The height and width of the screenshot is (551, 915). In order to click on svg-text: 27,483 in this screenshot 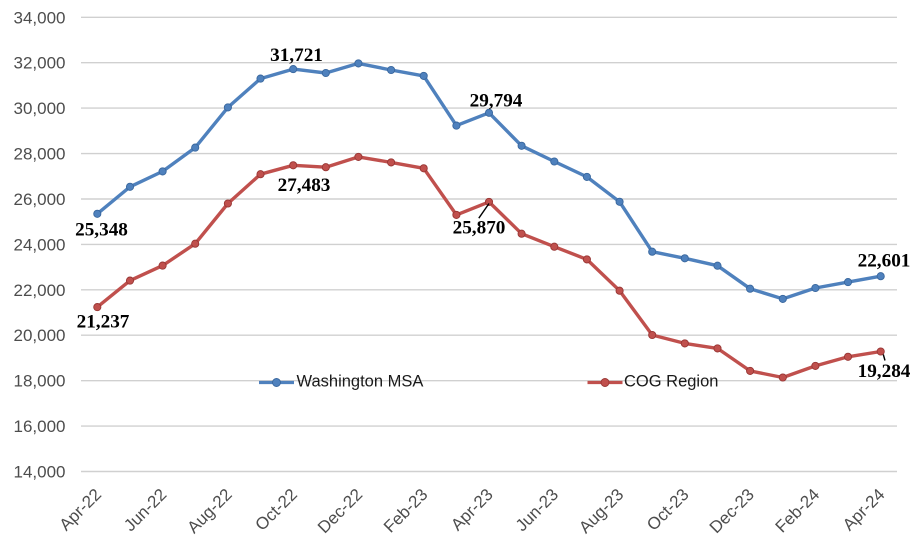, I will do `click(304, 185)`.